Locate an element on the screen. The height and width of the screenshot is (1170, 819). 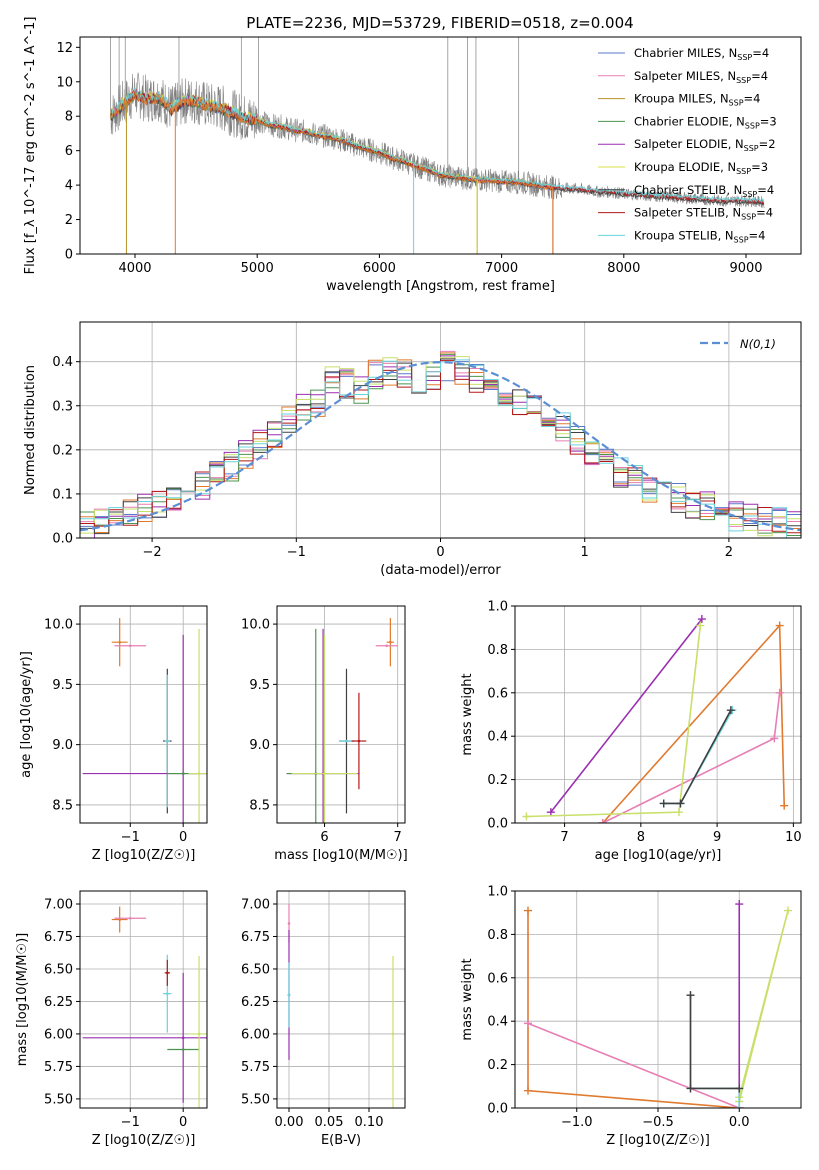
legend-entry: Kroupa STELIB, NSSP=4 is located at coordinates (699, 236).